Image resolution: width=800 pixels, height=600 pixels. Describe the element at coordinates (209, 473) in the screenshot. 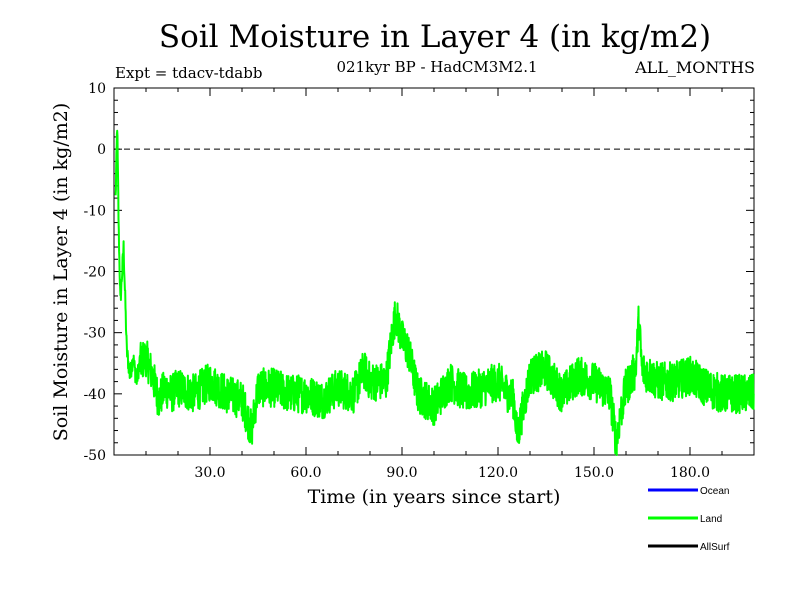

I see `x-tick-label: 30.0` at that location.